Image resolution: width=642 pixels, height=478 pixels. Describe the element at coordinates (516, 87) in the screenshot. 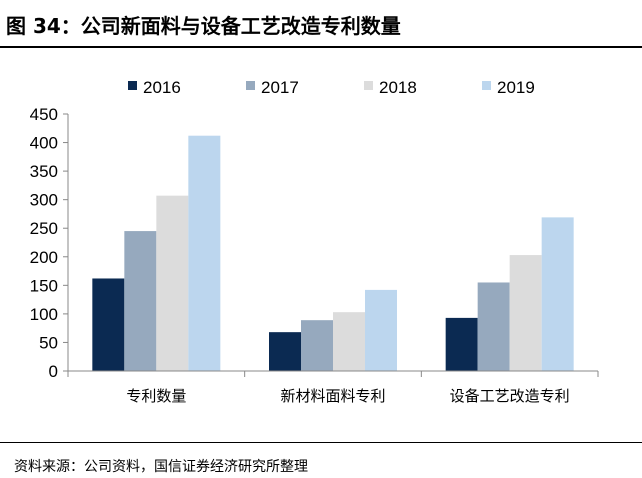

I see `legend-label: 2019` at that location.